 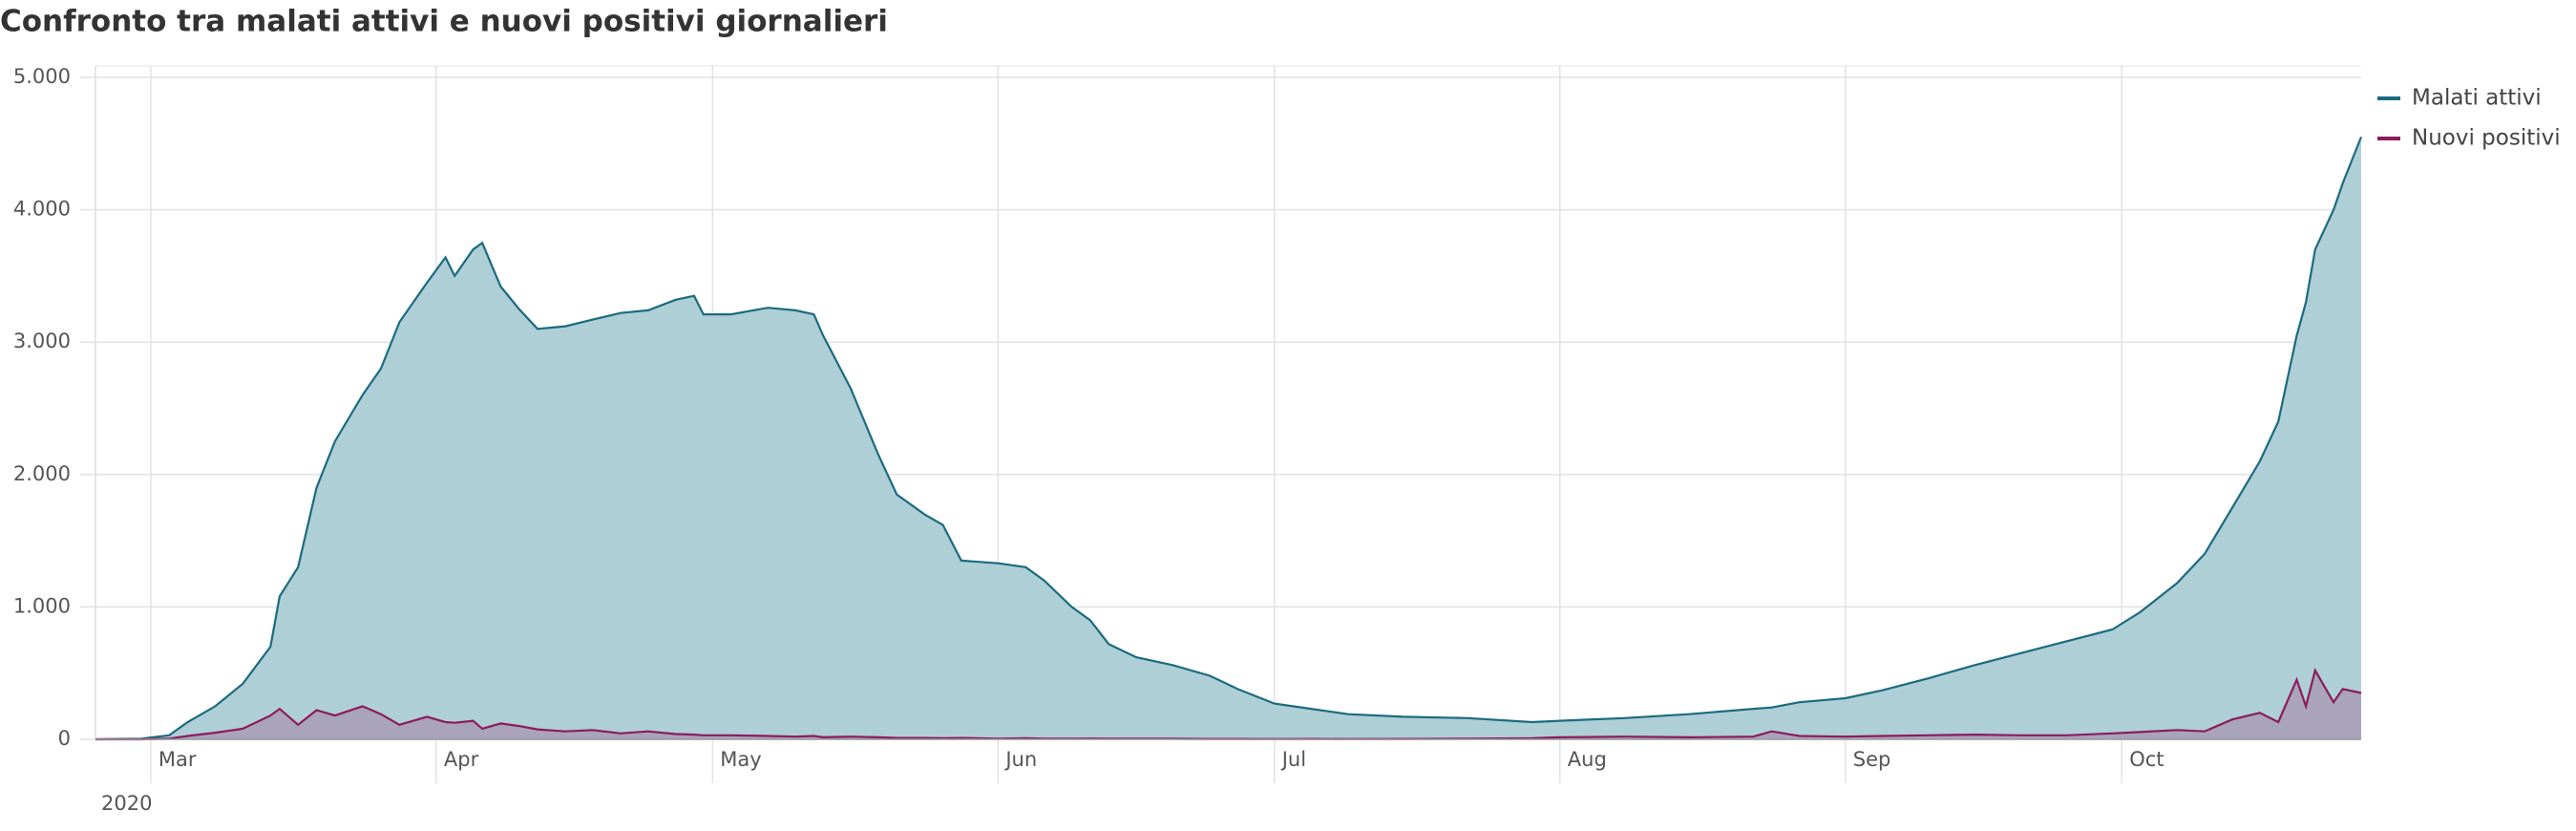 I want to click on y-tick-label: 4.000, so click(x=42, y=209).